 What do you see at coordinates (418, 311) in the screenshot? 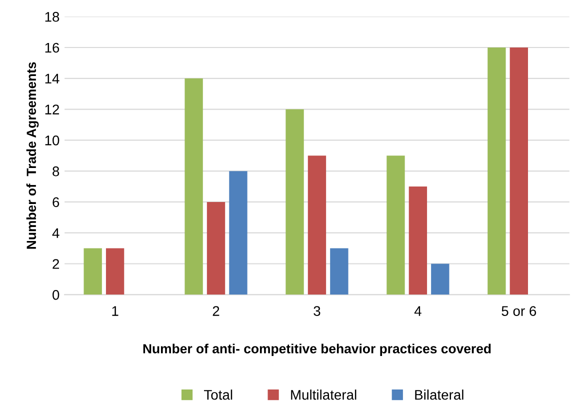
I see `x-tick-label: 4` at bounding box center [418, 311].